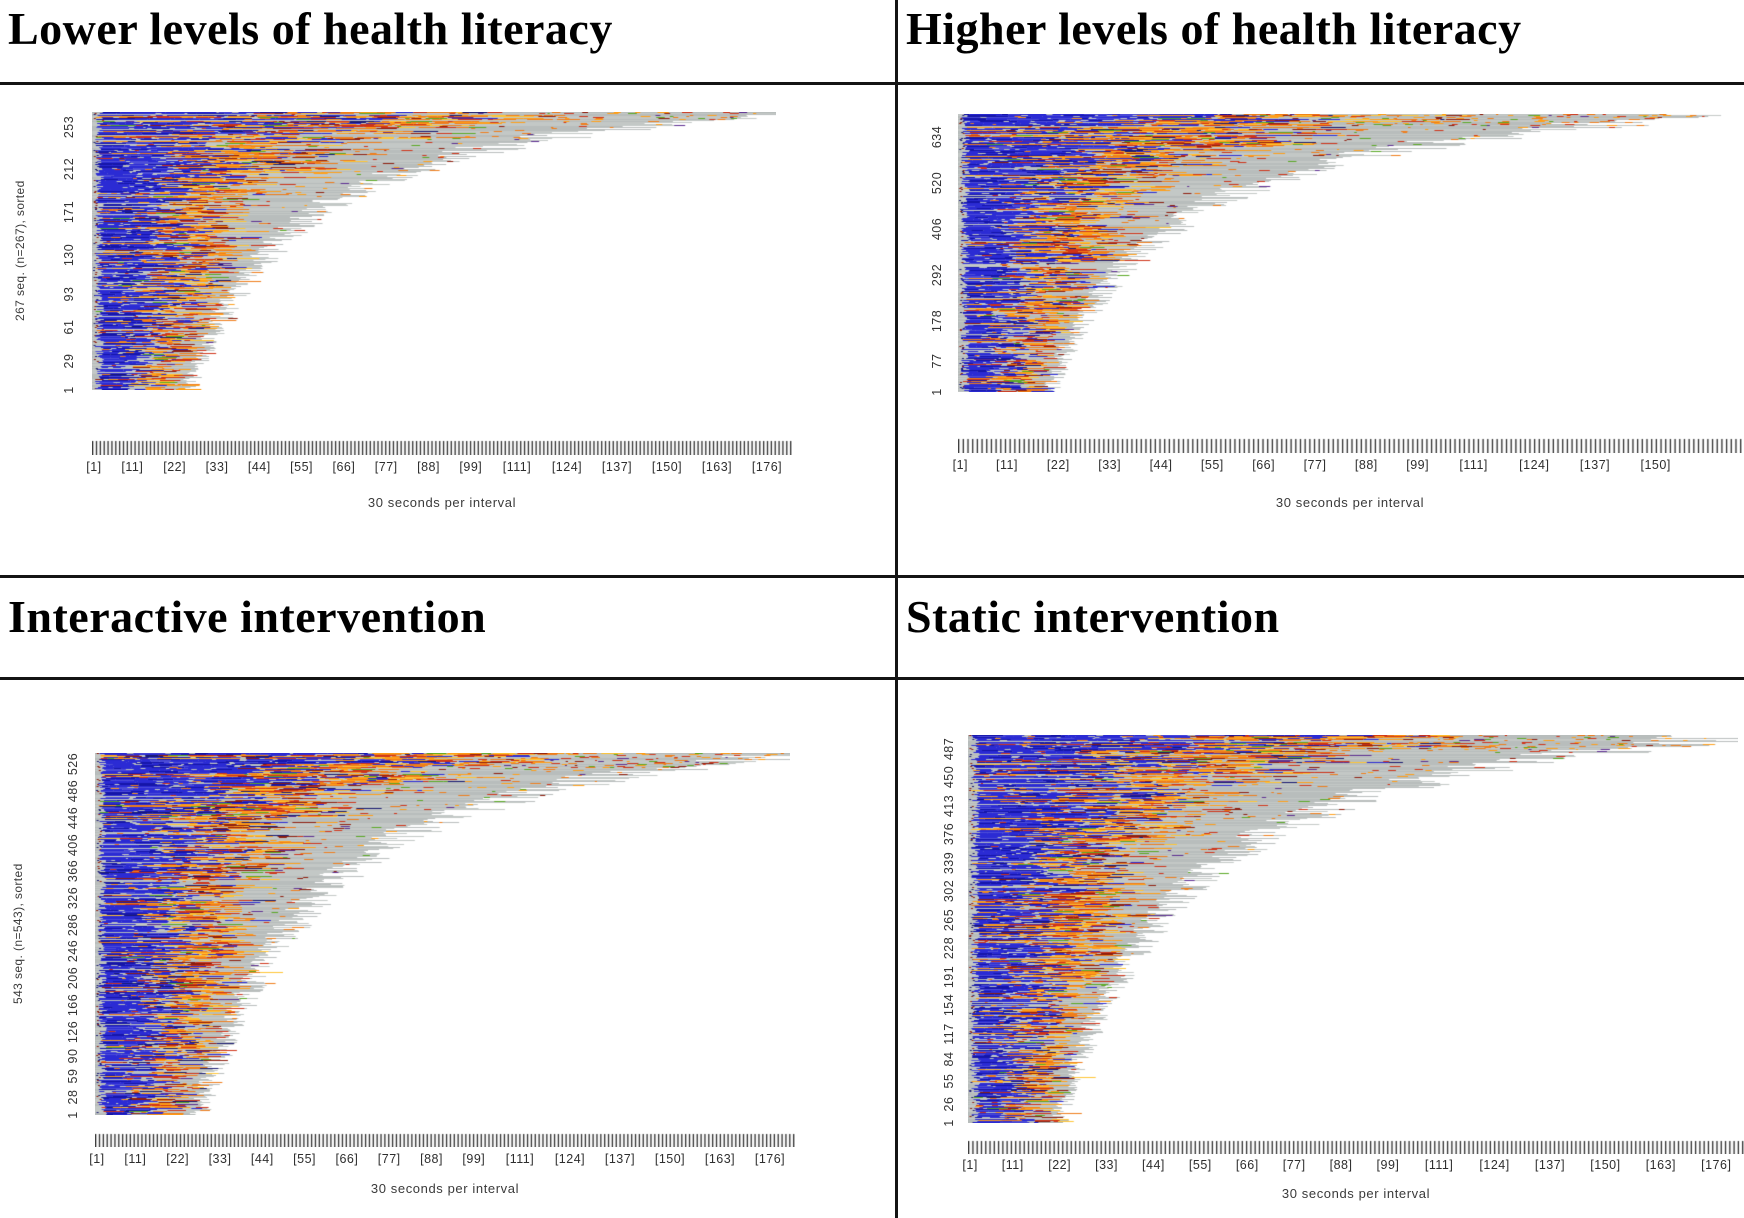  What do you see at coordinates (69, 169) in the screenshot?
I see `y-tick-label: 212` at bounding box center [69, 169].